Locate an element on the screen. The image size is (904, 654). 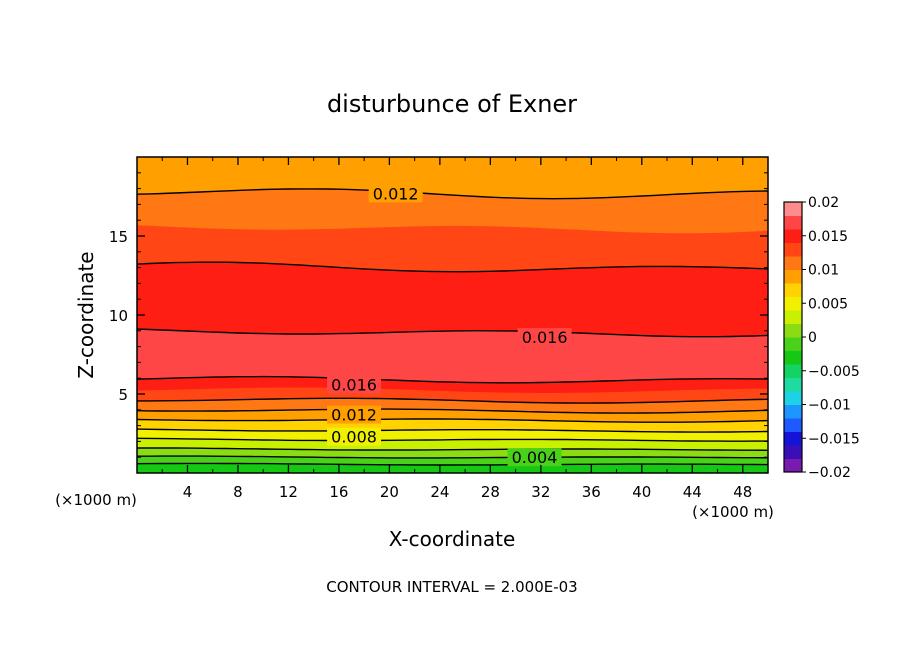
x-tick-label: 36 is located at coordinates (591, 492).